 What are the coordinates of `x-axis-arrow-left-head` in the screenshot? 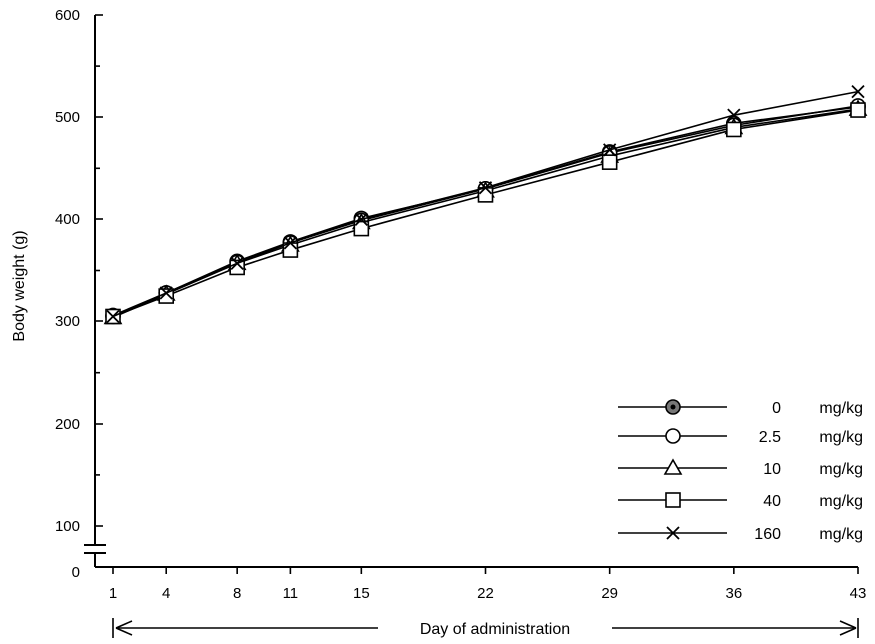 It's located at (124, 628).